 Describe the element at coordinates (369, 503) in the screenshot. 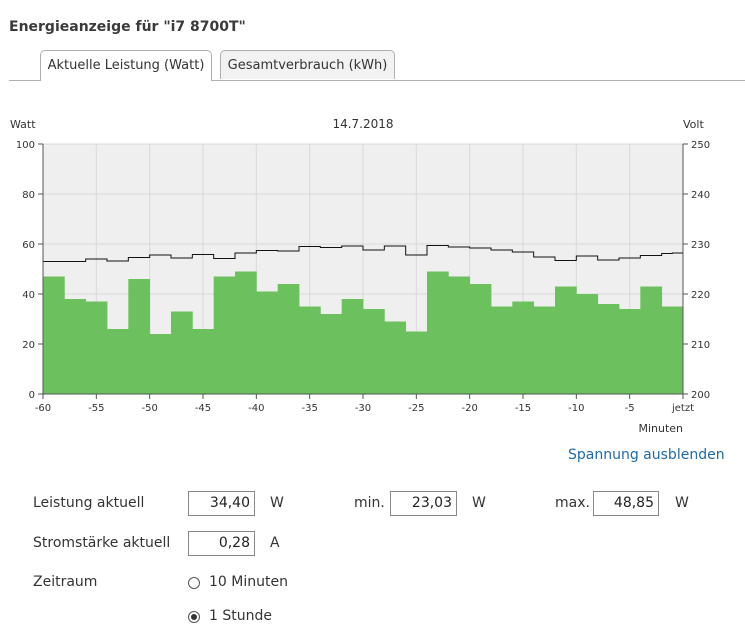

I see `min-label: min.` at that location.